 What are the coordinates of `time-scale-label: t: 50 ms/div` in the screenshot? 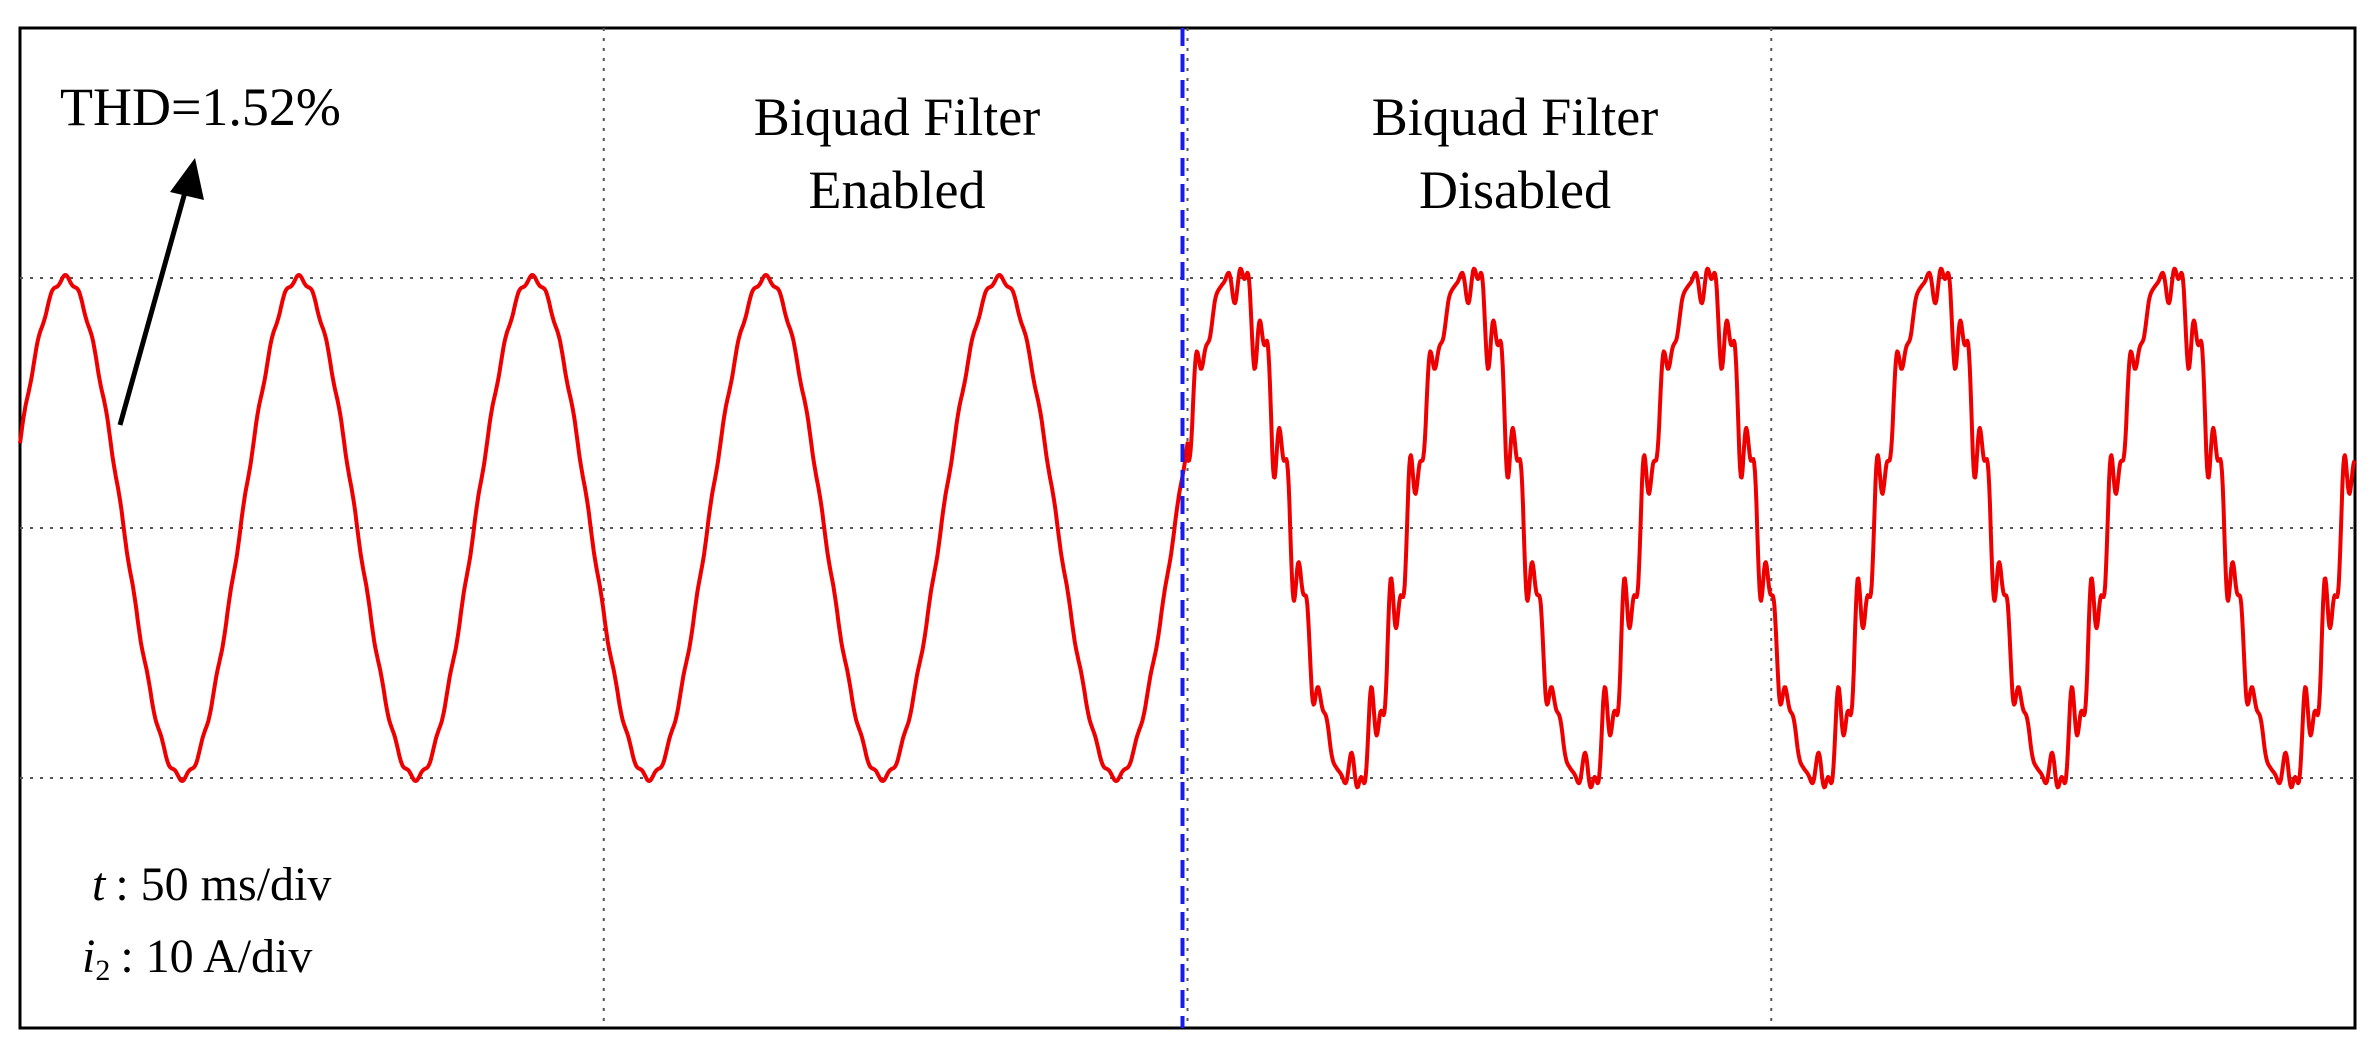 It's located at (211, 884).